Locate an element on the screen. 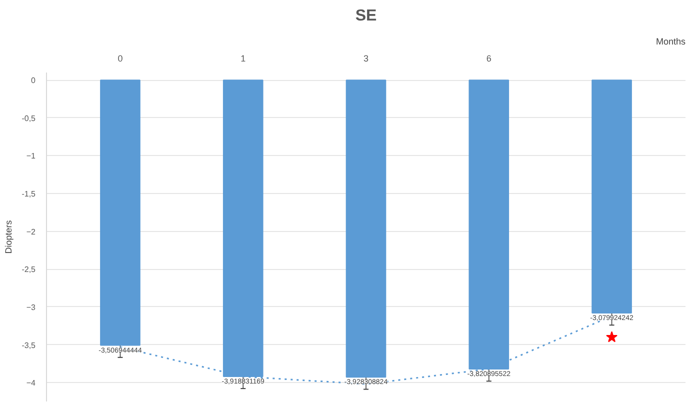  x-tick-label: 6 is located at coordinates (489, 59).